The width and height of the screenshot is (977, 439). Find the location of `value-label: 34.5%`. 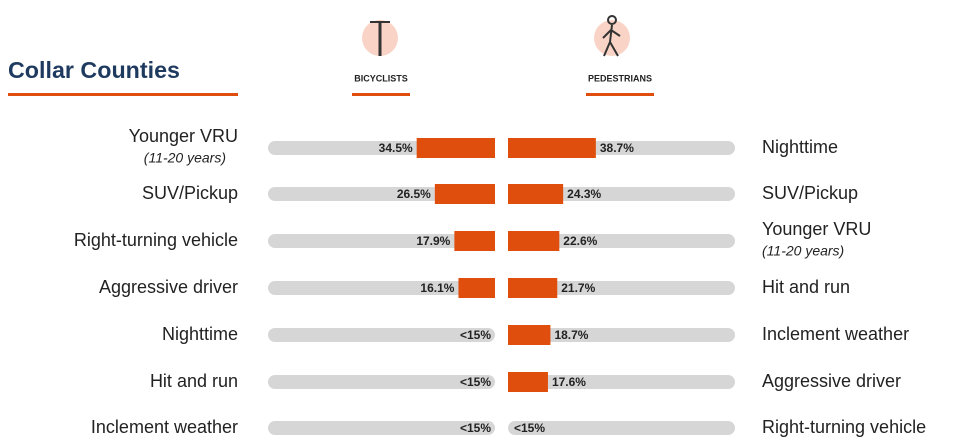

value-label: 34.5% is located at coordinates (396, 148).